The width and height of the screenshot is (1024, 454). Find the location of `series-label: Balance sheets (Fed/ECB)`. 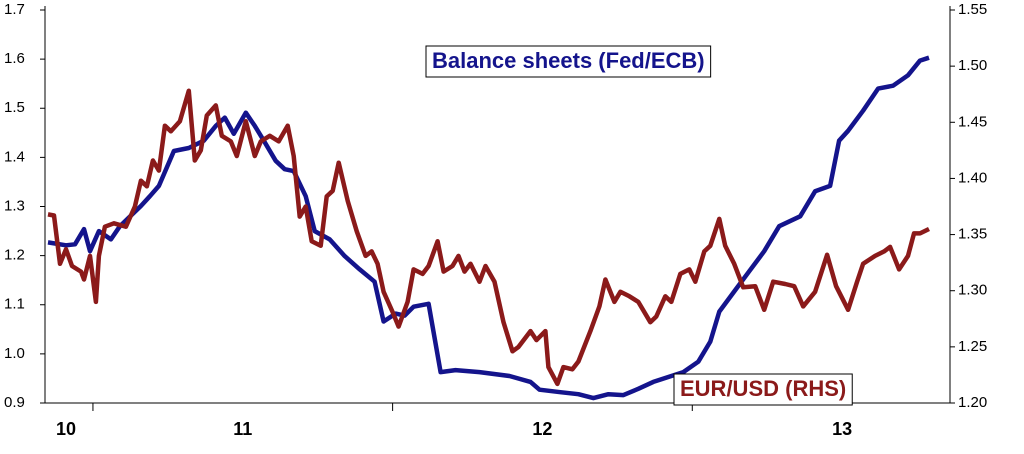

series-label: Balance sheets (Fed/ECB) is located at coordinates (568, 61).